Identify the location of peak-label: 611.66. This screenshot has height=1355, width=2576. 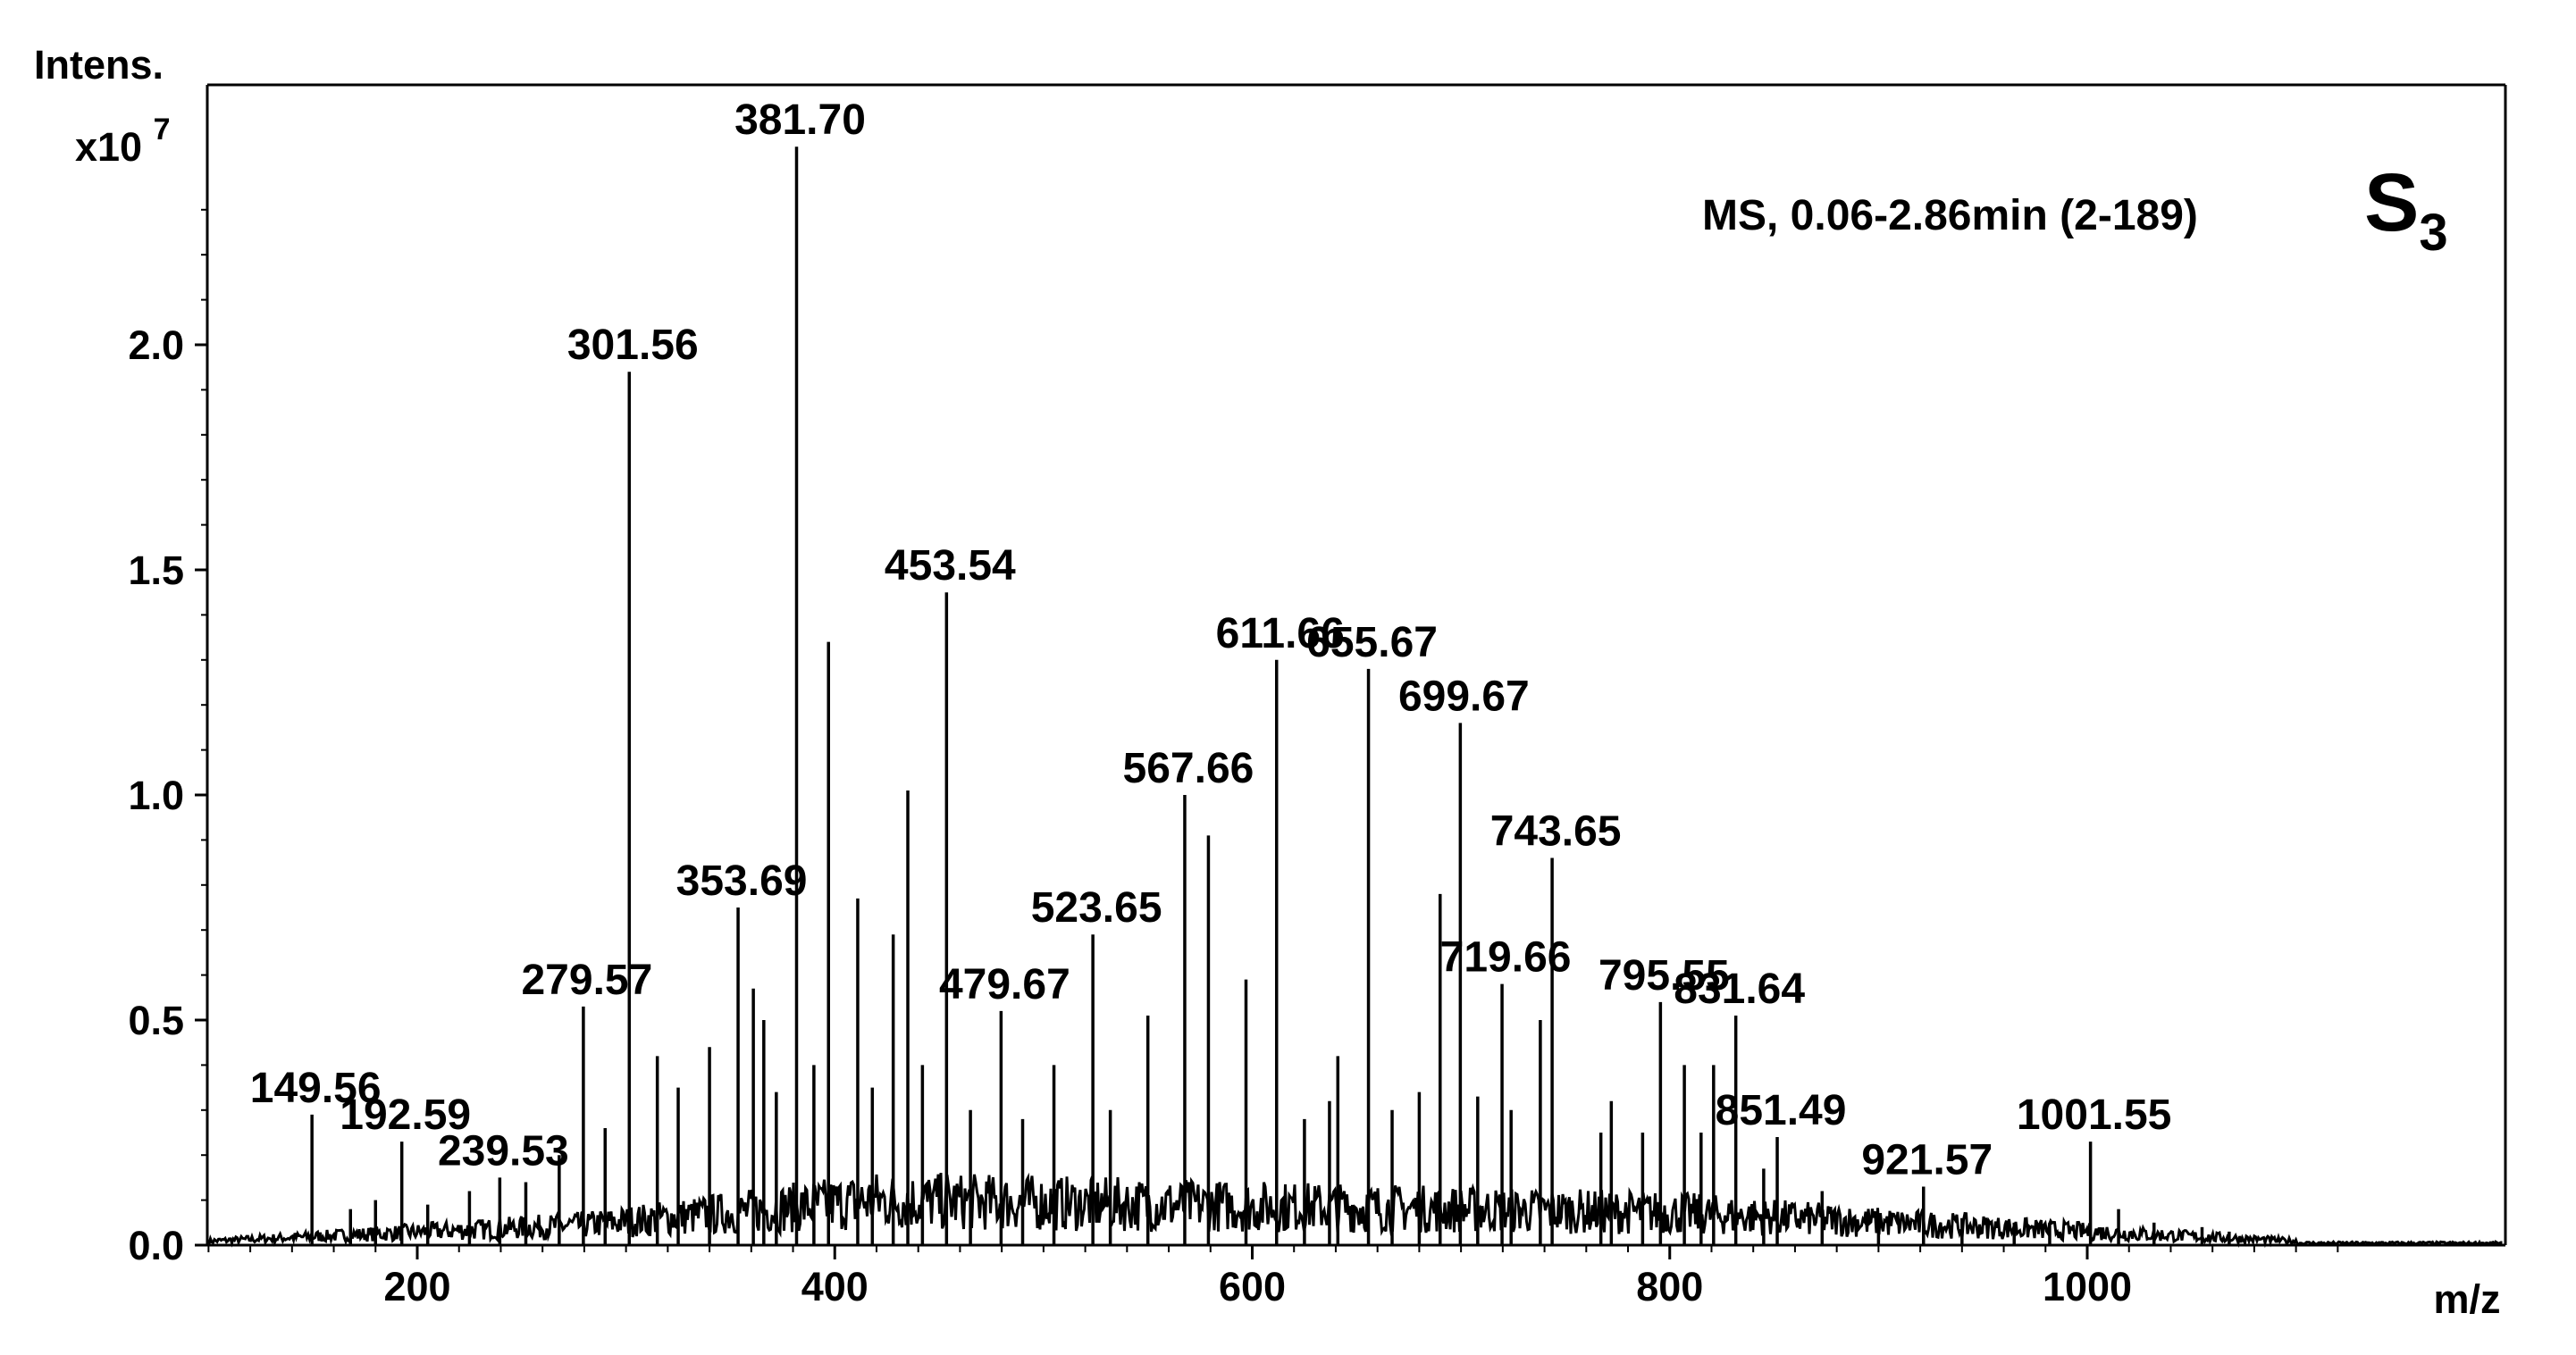
(1280, 633).